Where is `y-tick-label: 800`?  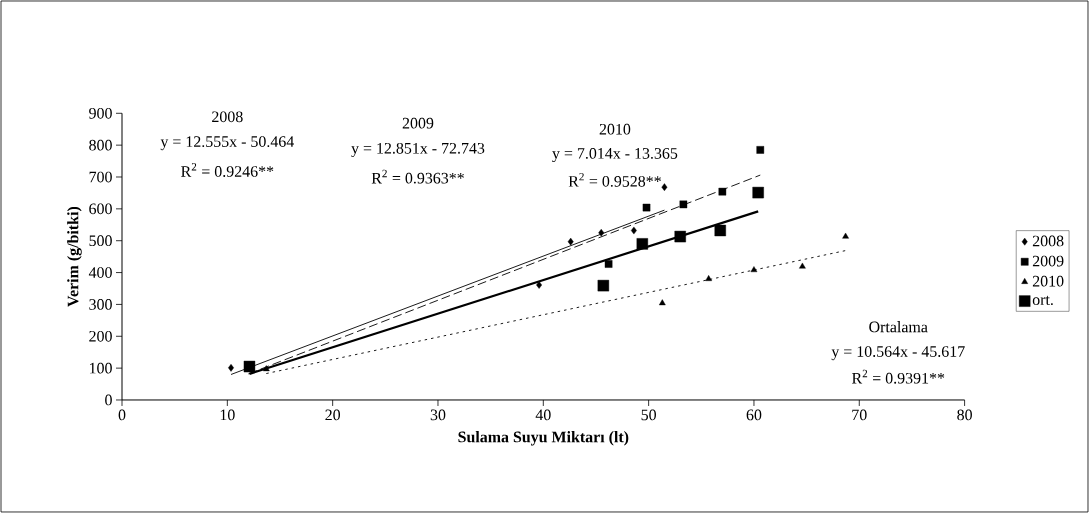
y-tick-label: 800 is located at coordinates (100, 145).